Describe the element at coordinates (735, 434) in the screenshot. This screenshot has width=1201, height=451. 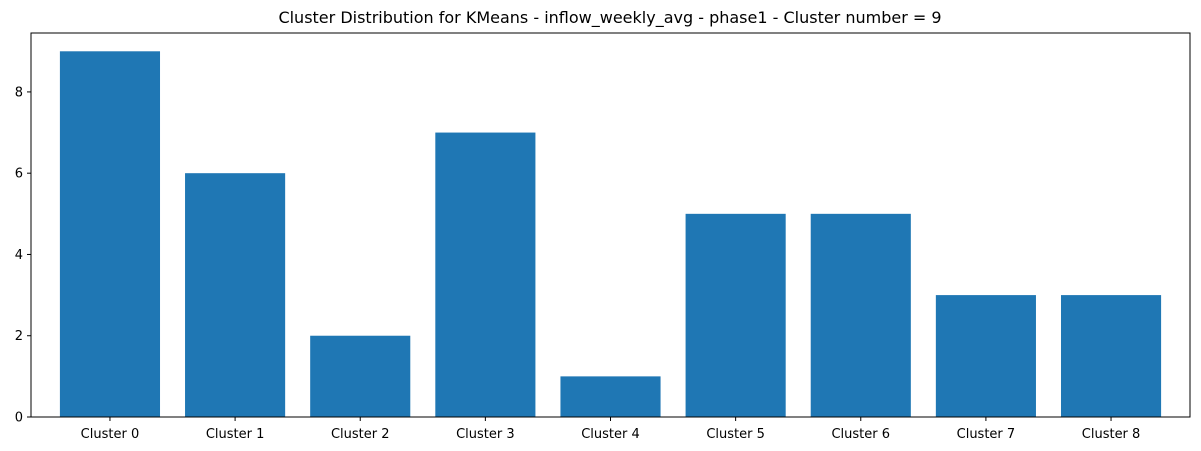
I see `x-tick-label: Cluster 5` at that location.